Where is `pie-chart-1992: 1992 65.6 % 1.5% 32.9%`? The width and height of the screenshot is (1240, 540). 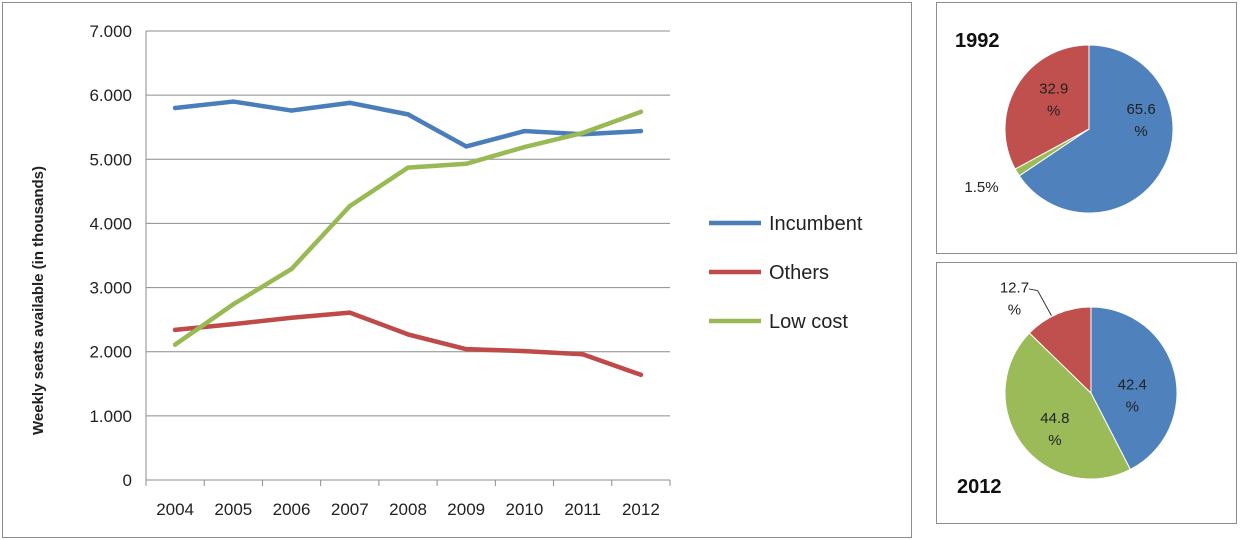
pie-chart-1992: 1992 65.6 % 1.5% 32.9% is located at coordinates (1064, 122).